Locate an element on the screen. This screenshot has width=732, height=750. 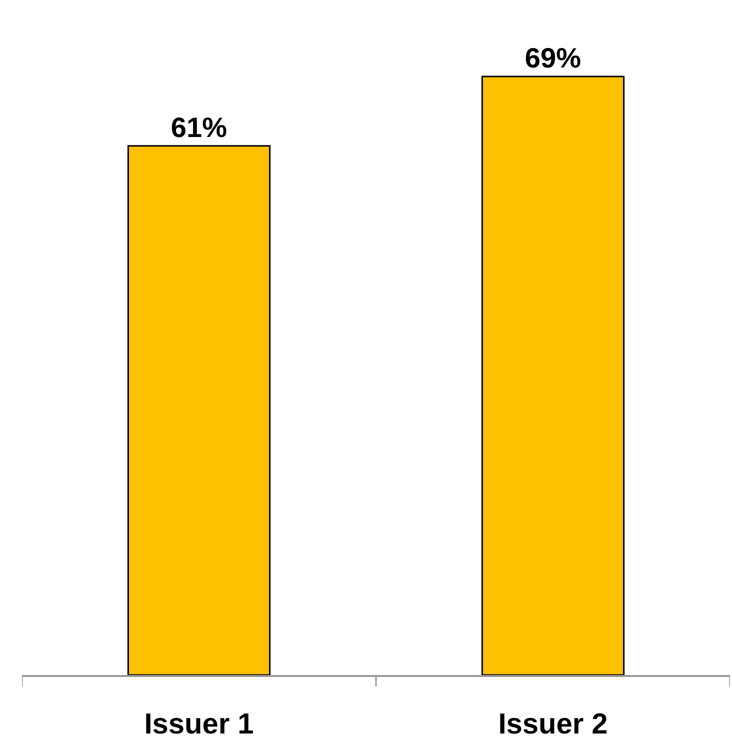
data-label: 69% is located at coordinates (553, 58).